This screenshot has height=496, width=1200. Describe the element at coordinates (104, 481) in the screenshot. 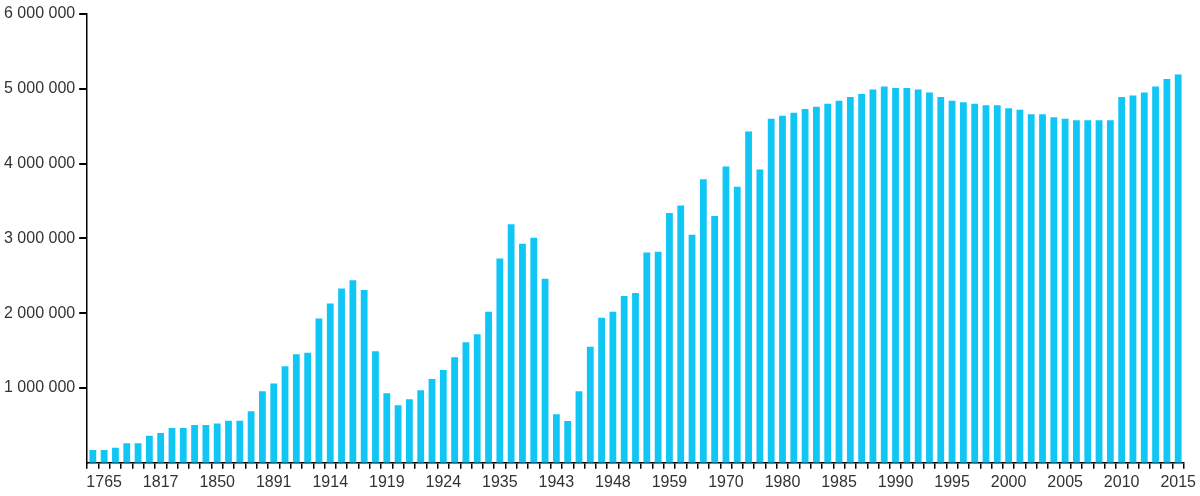

I see `x-tick-label: 1765` at that location.